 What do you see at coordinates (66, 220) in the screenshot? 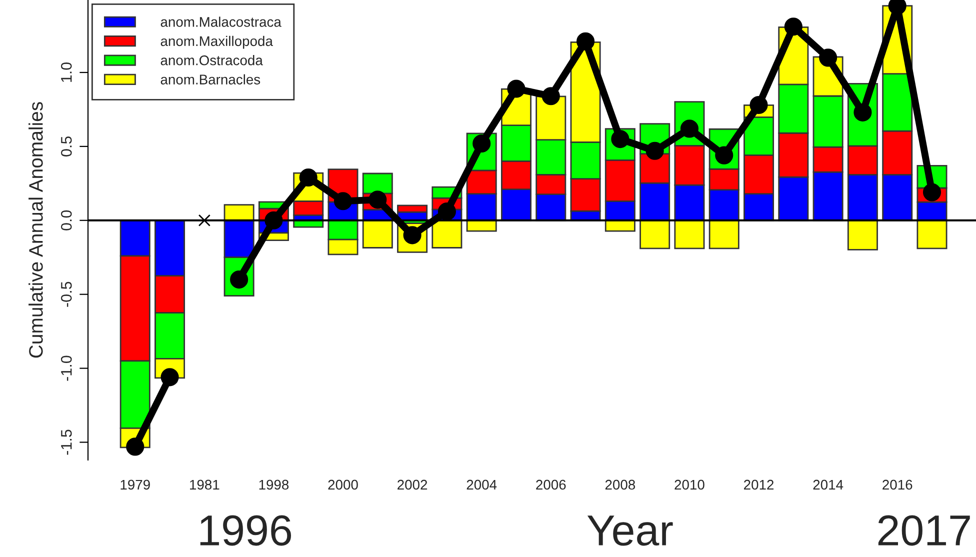
I see `y-tick-label: 0.0` at bounding box center [66, 220].